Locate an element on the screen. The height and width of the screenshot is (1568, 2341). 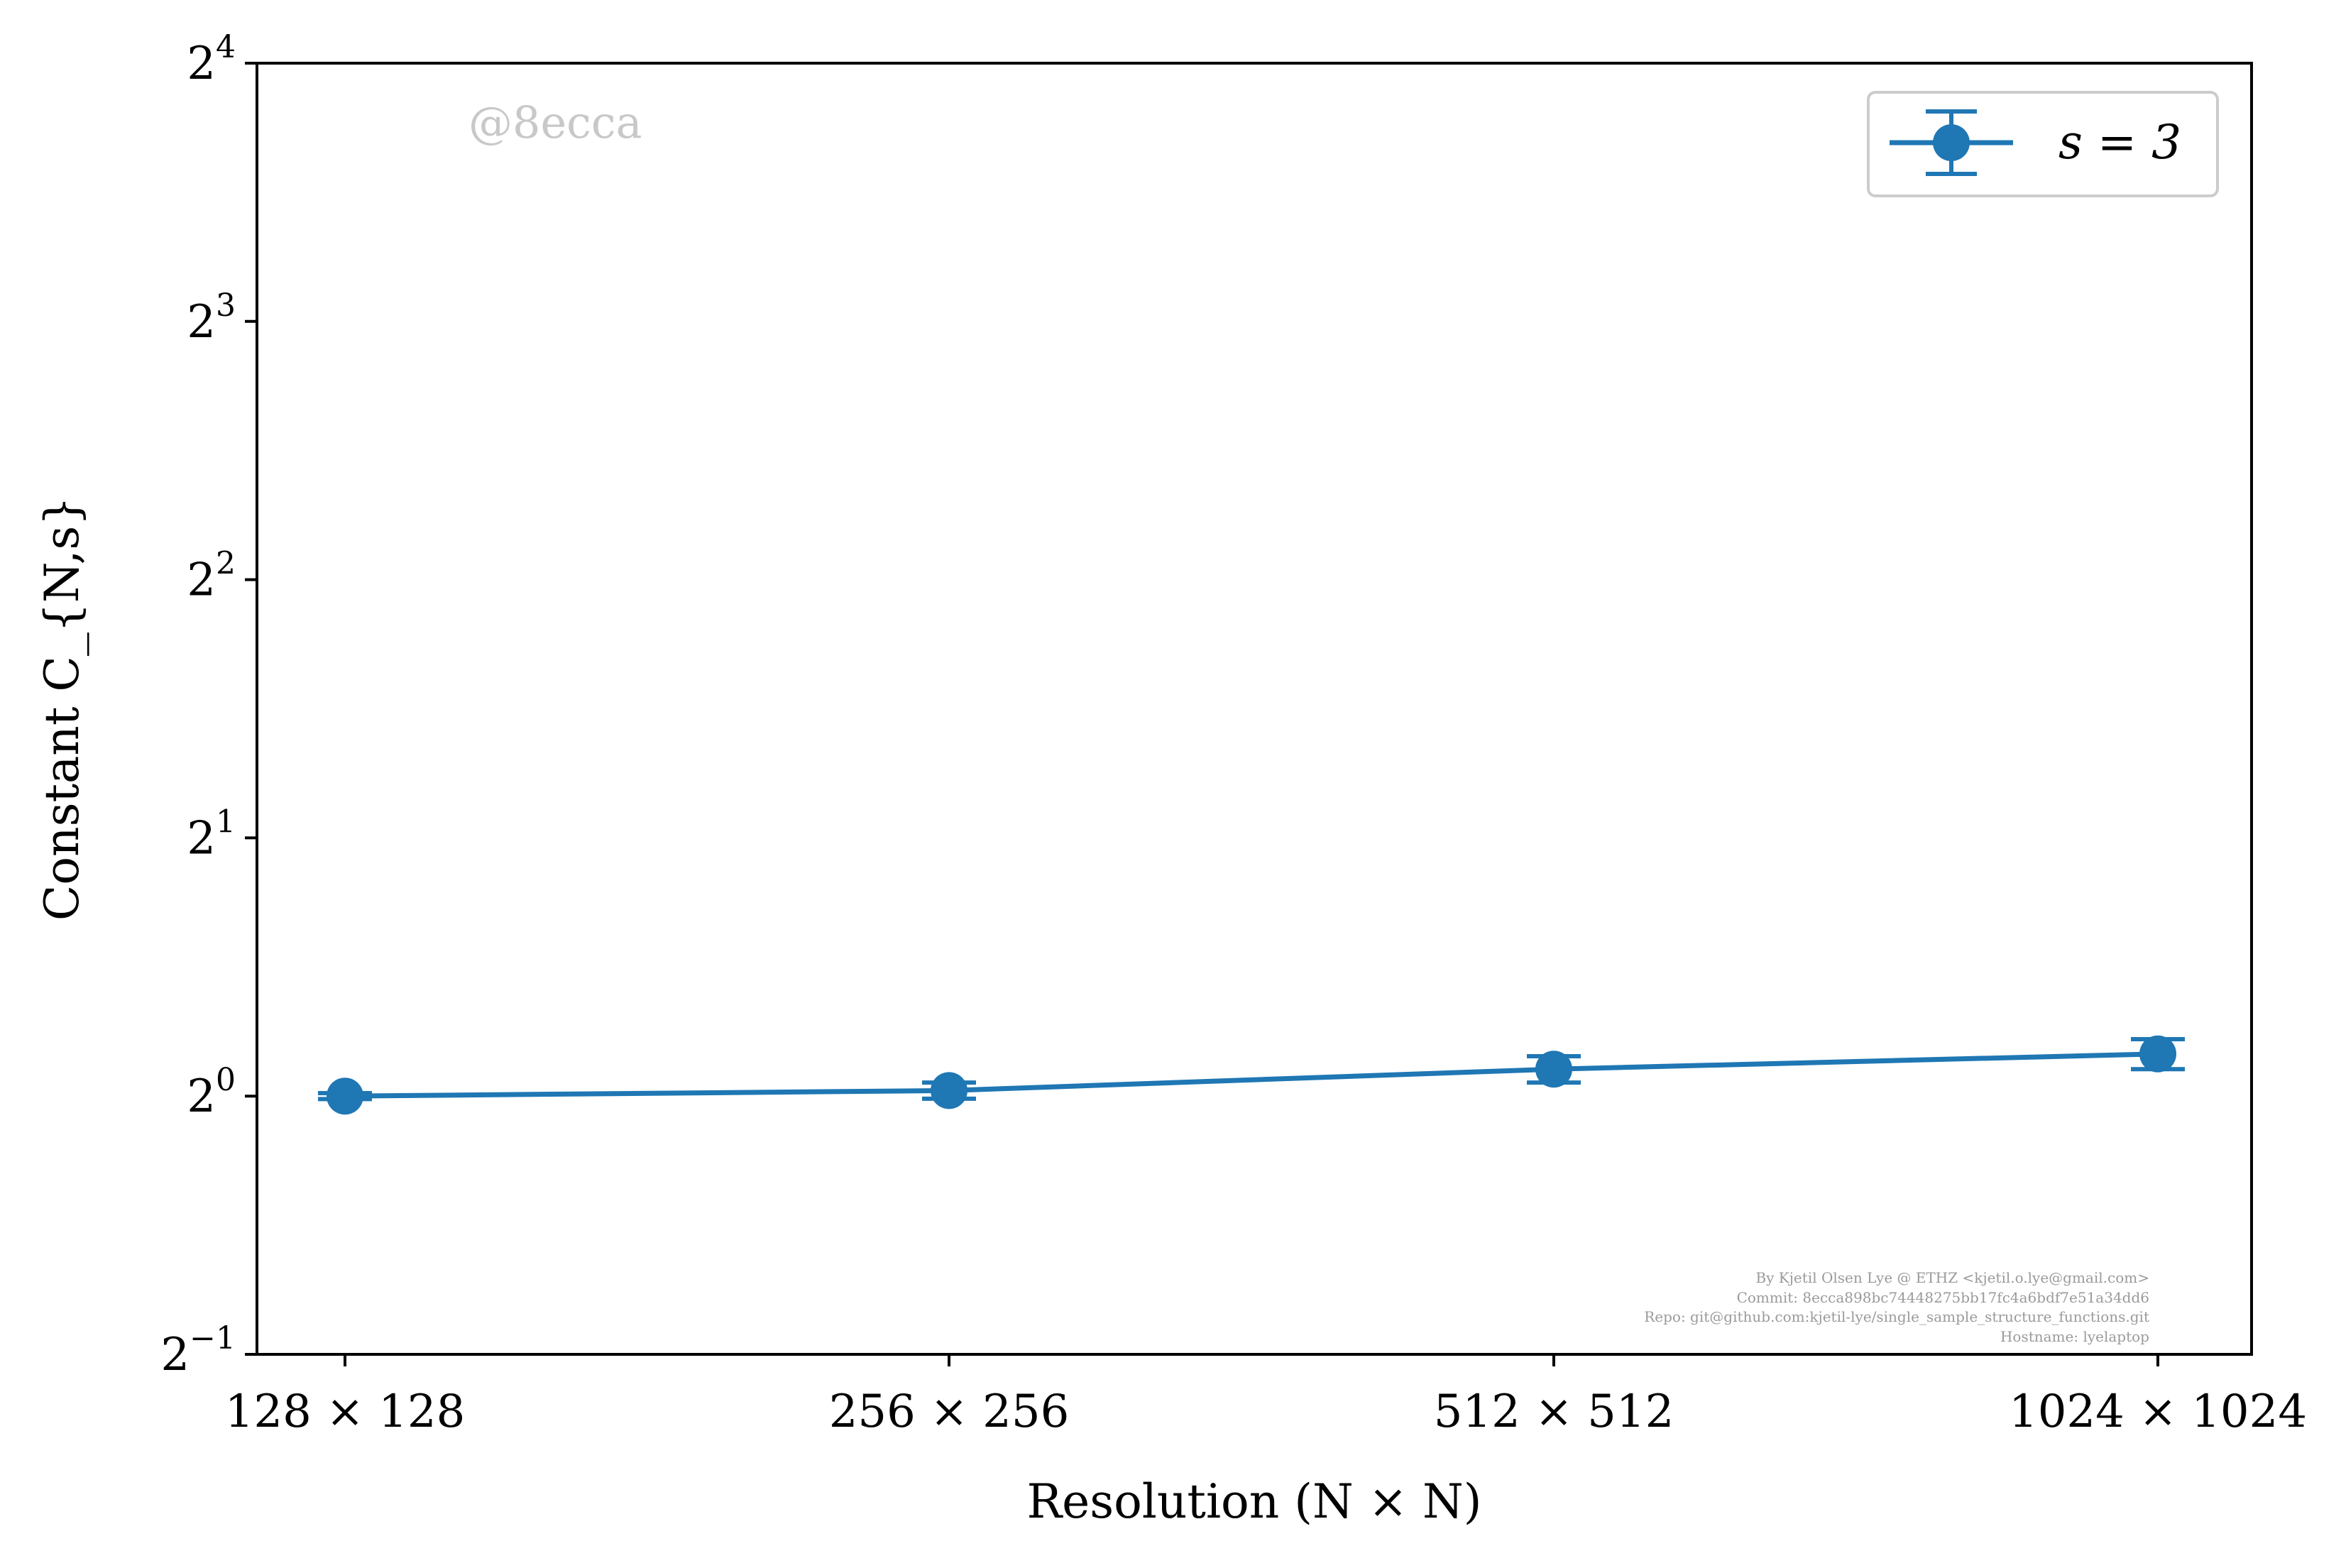
legend-marker is located at coordinates (1952, 142).